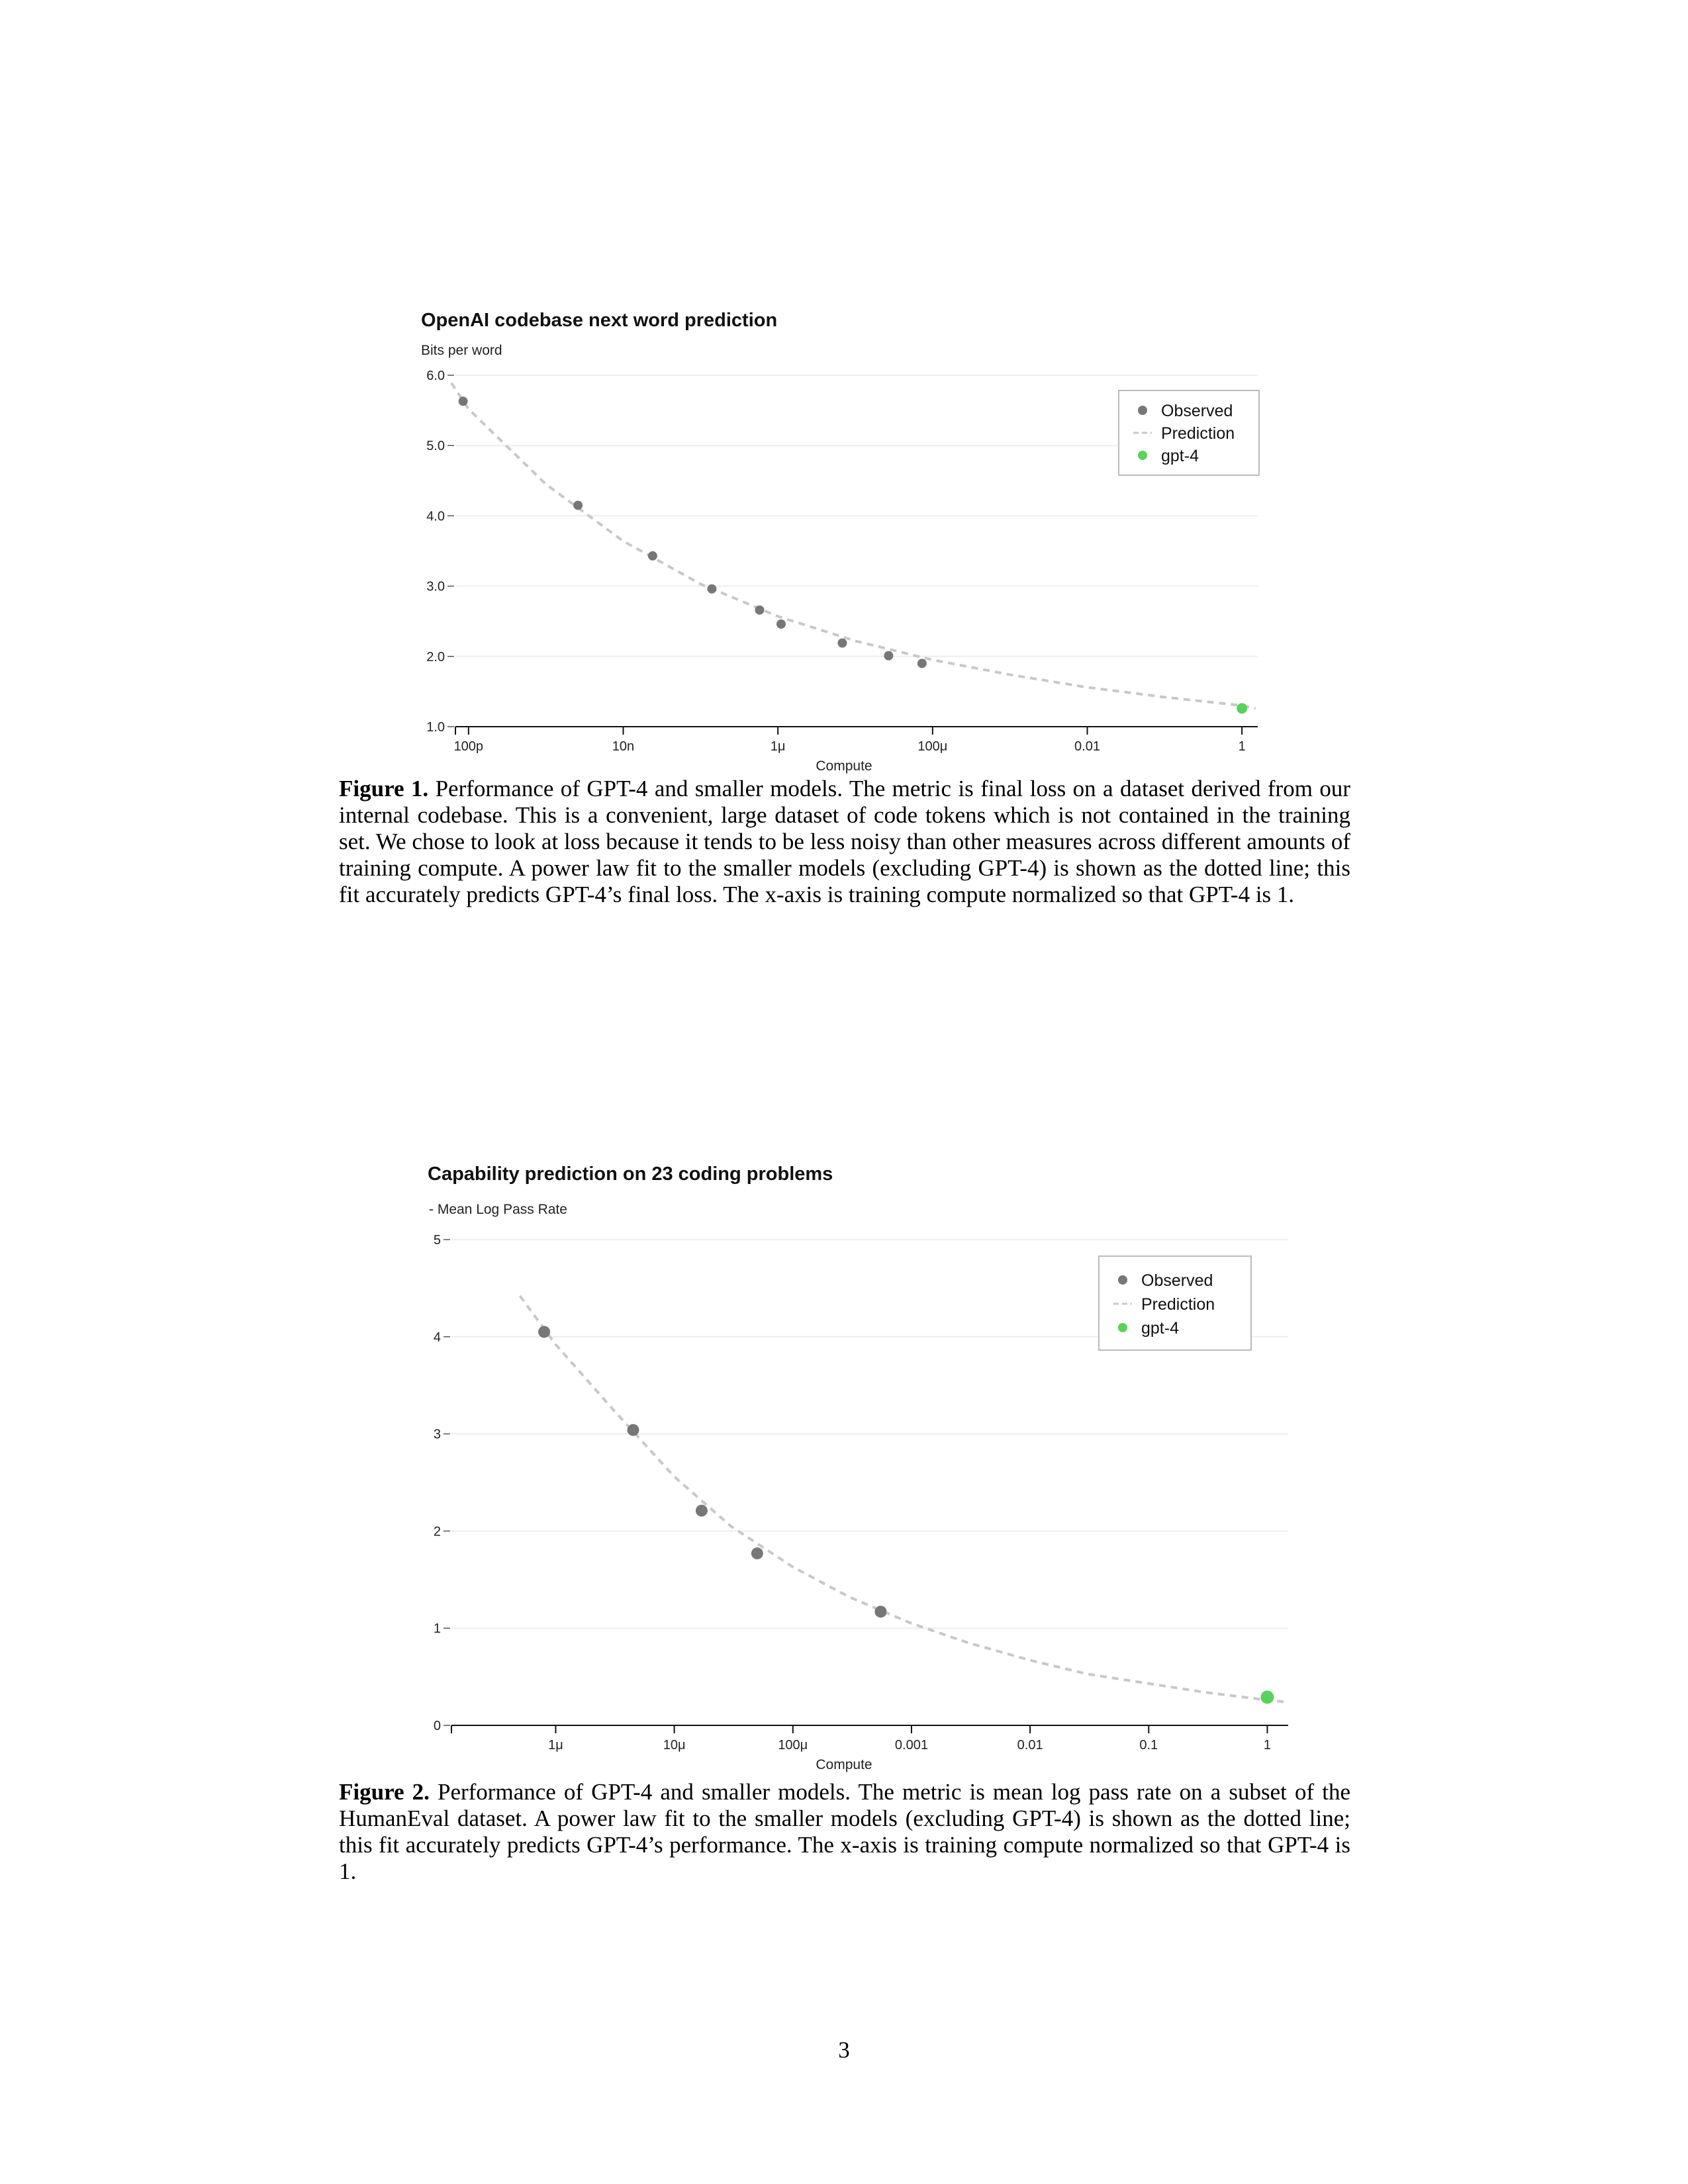 The width and height of the screenshot is (1688, 2184). I want to click on x-tick-label: 10n, so click(623, 746).